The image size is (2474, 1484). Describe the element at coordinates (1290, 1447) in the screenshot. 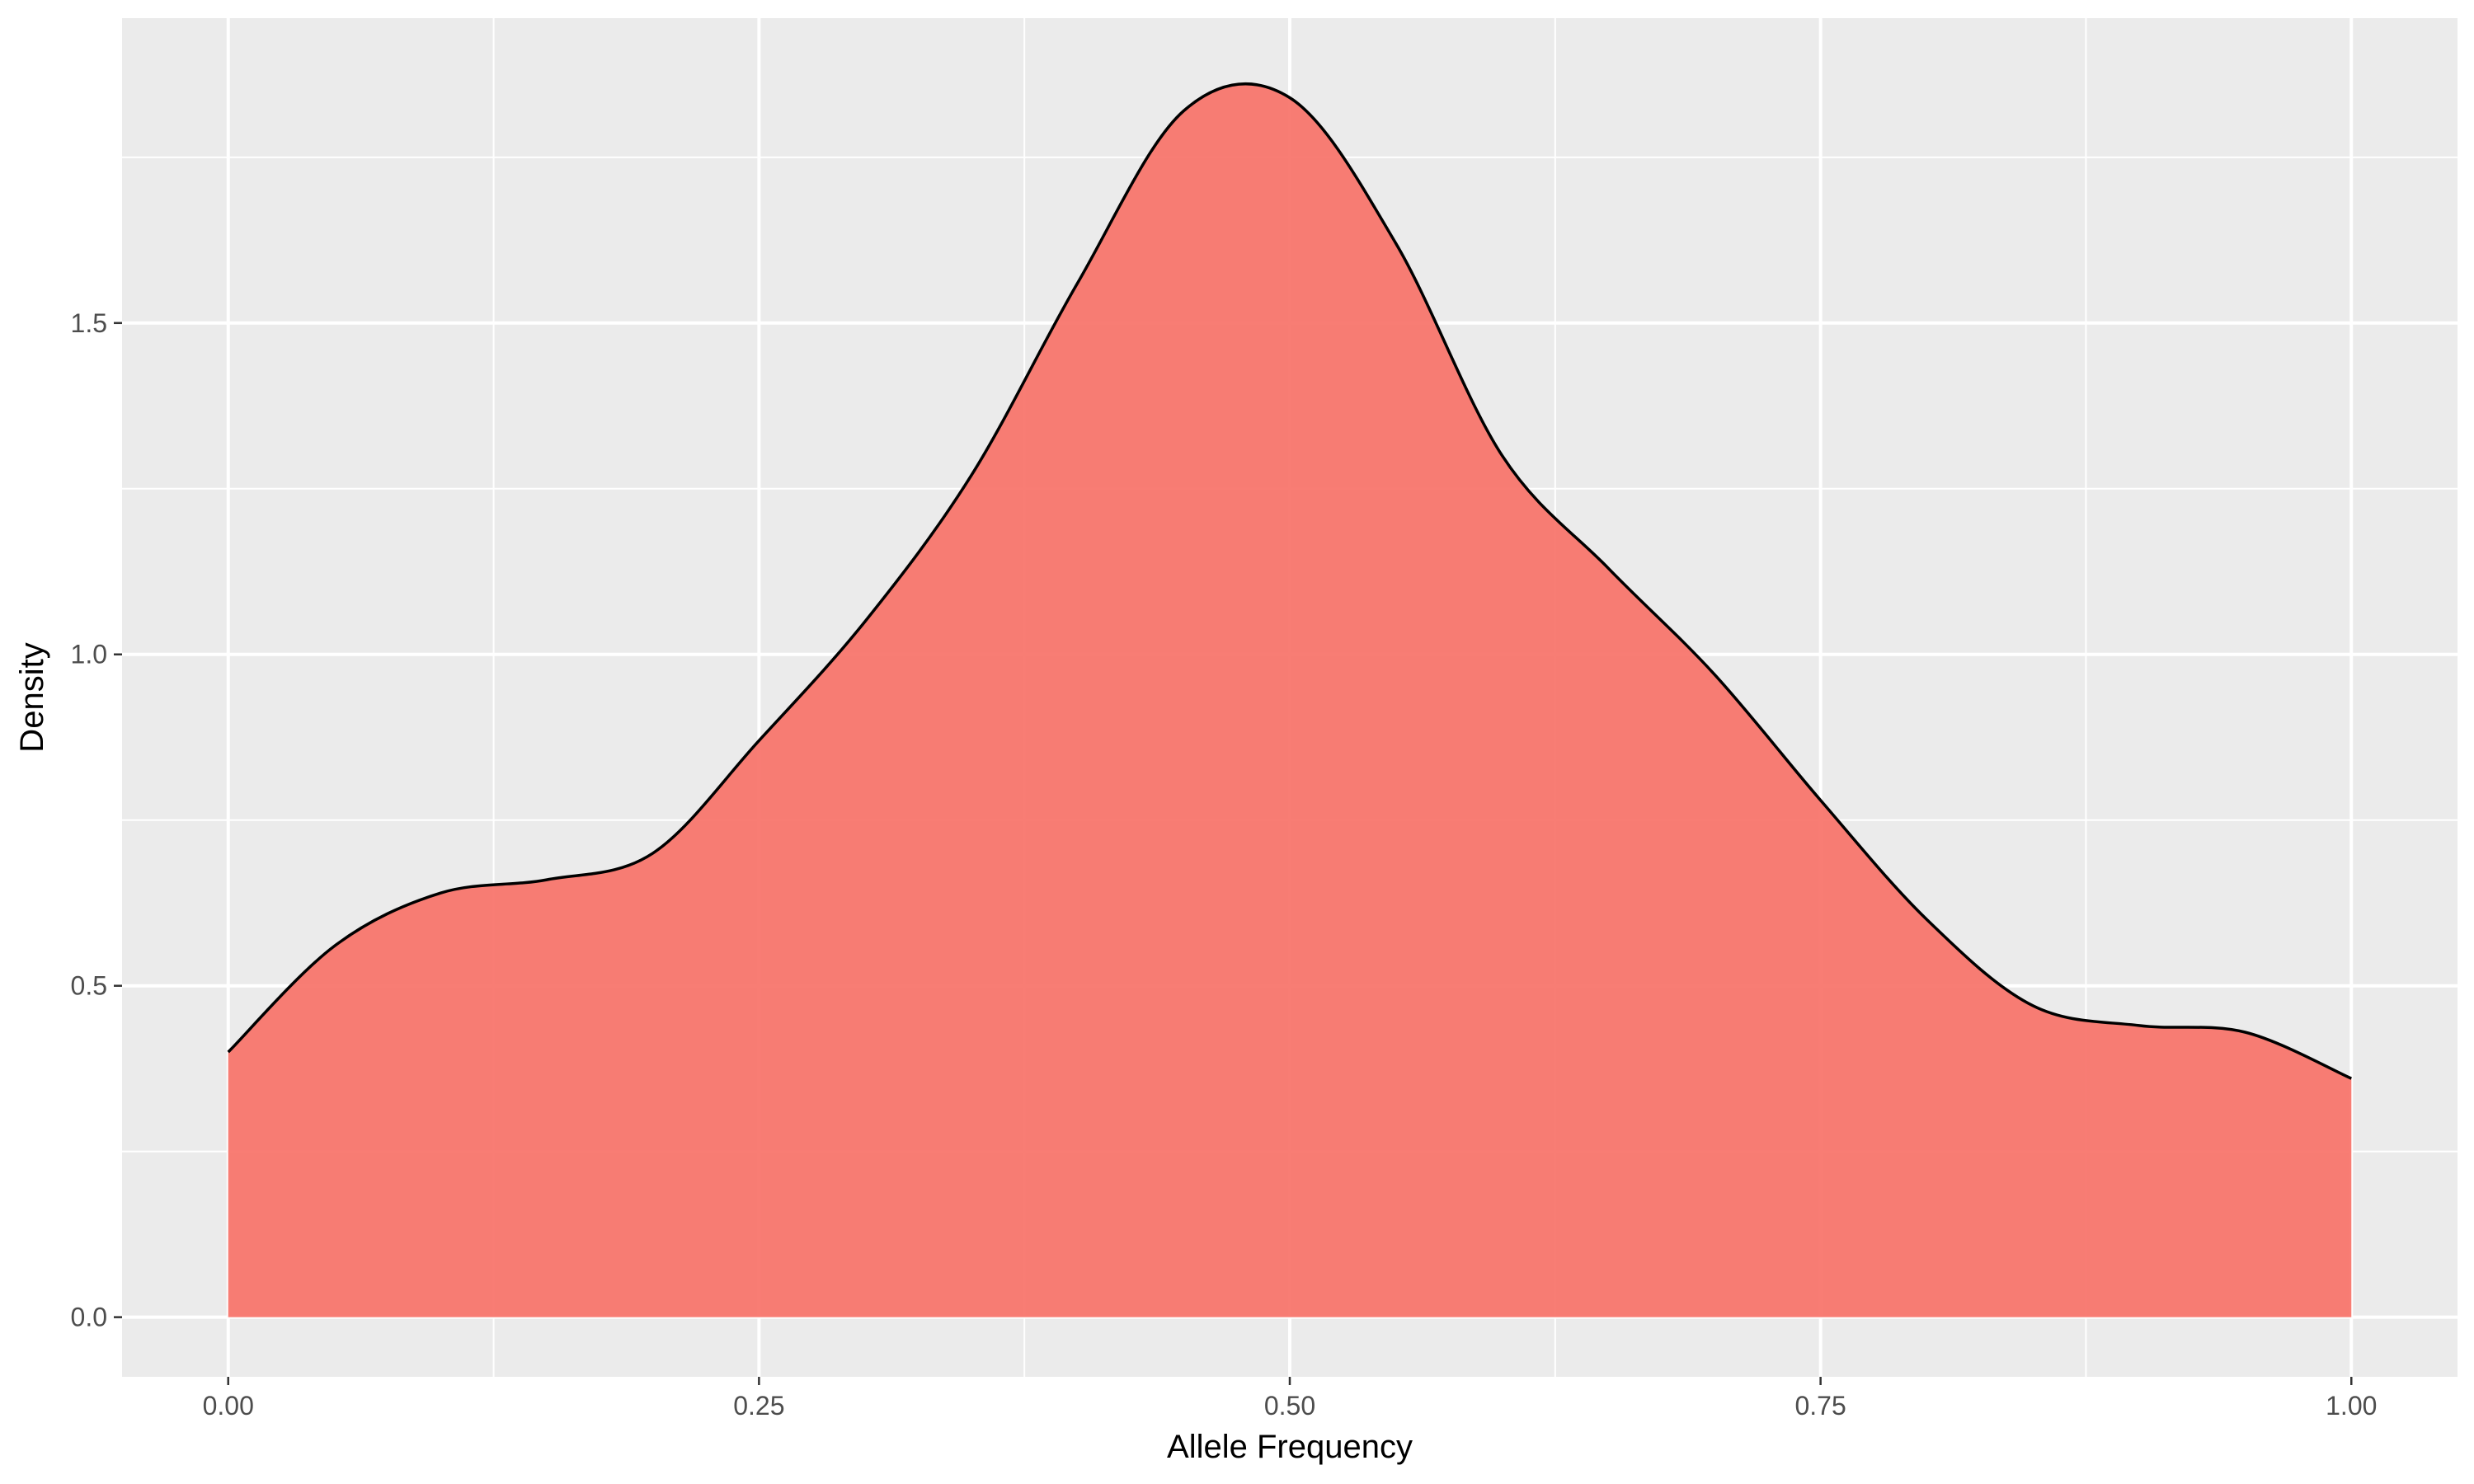

I see `x-axis-title: Allele Frequency` at that location.